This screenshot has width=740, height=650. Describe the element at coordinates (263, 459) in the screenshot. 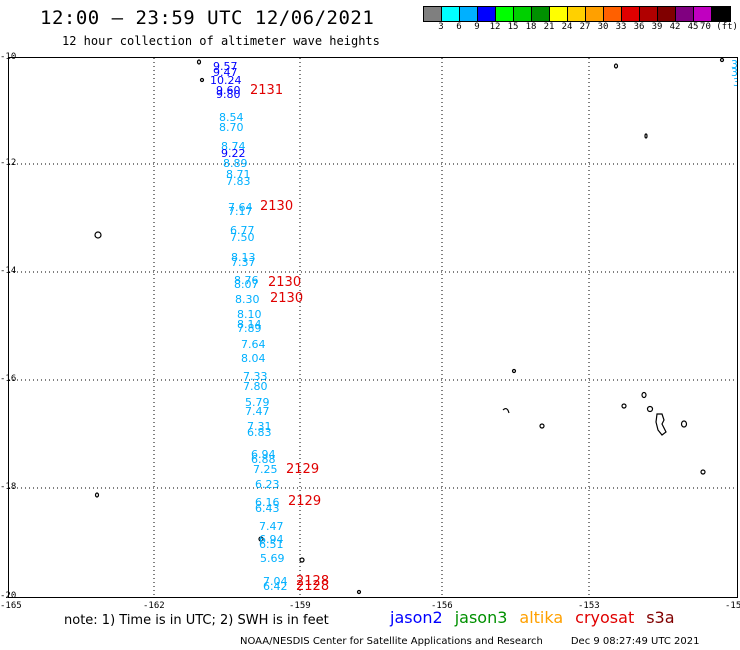

I see `wave-height-value: 6.88` at that location.